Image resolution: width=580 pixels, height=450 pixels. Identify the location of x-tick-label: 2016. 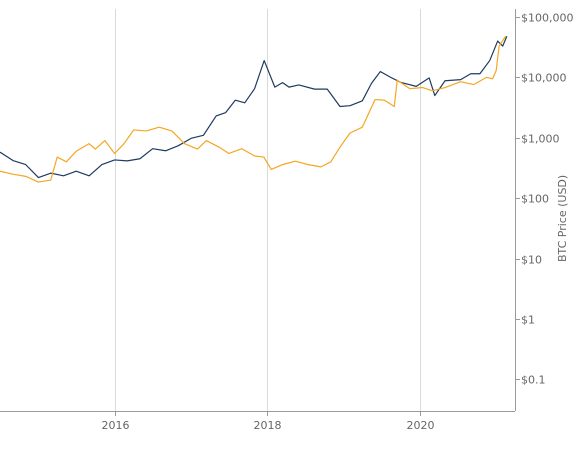
(116, 425).